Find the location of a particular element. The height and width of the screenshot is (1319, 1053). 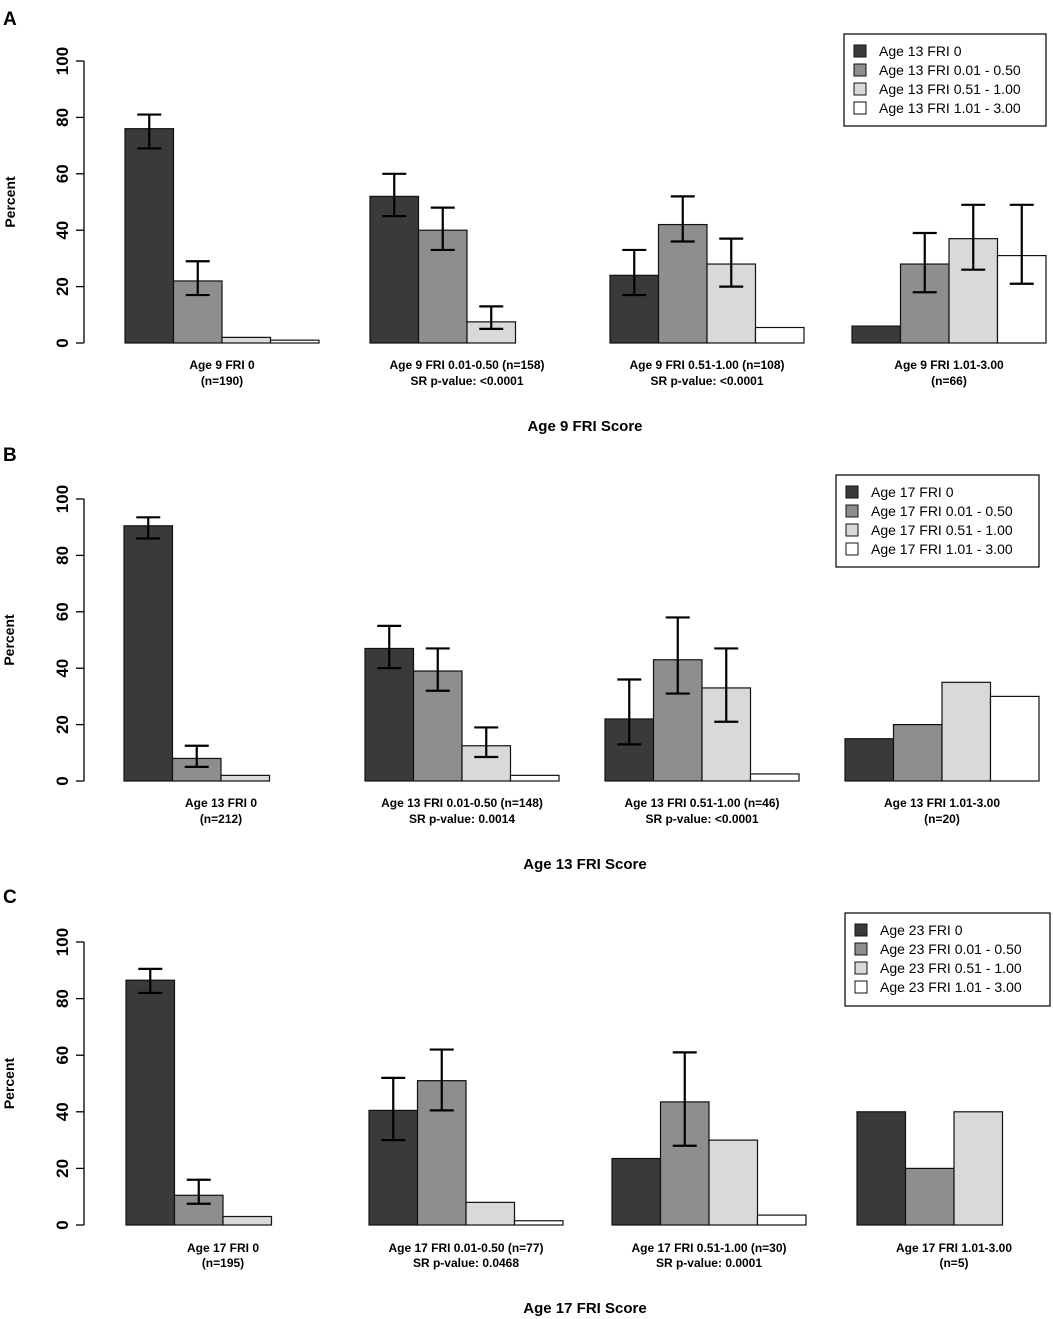

legend-entry: Age 23 FRI 0.51 - 1.00 is located at coordinates (951, 968).